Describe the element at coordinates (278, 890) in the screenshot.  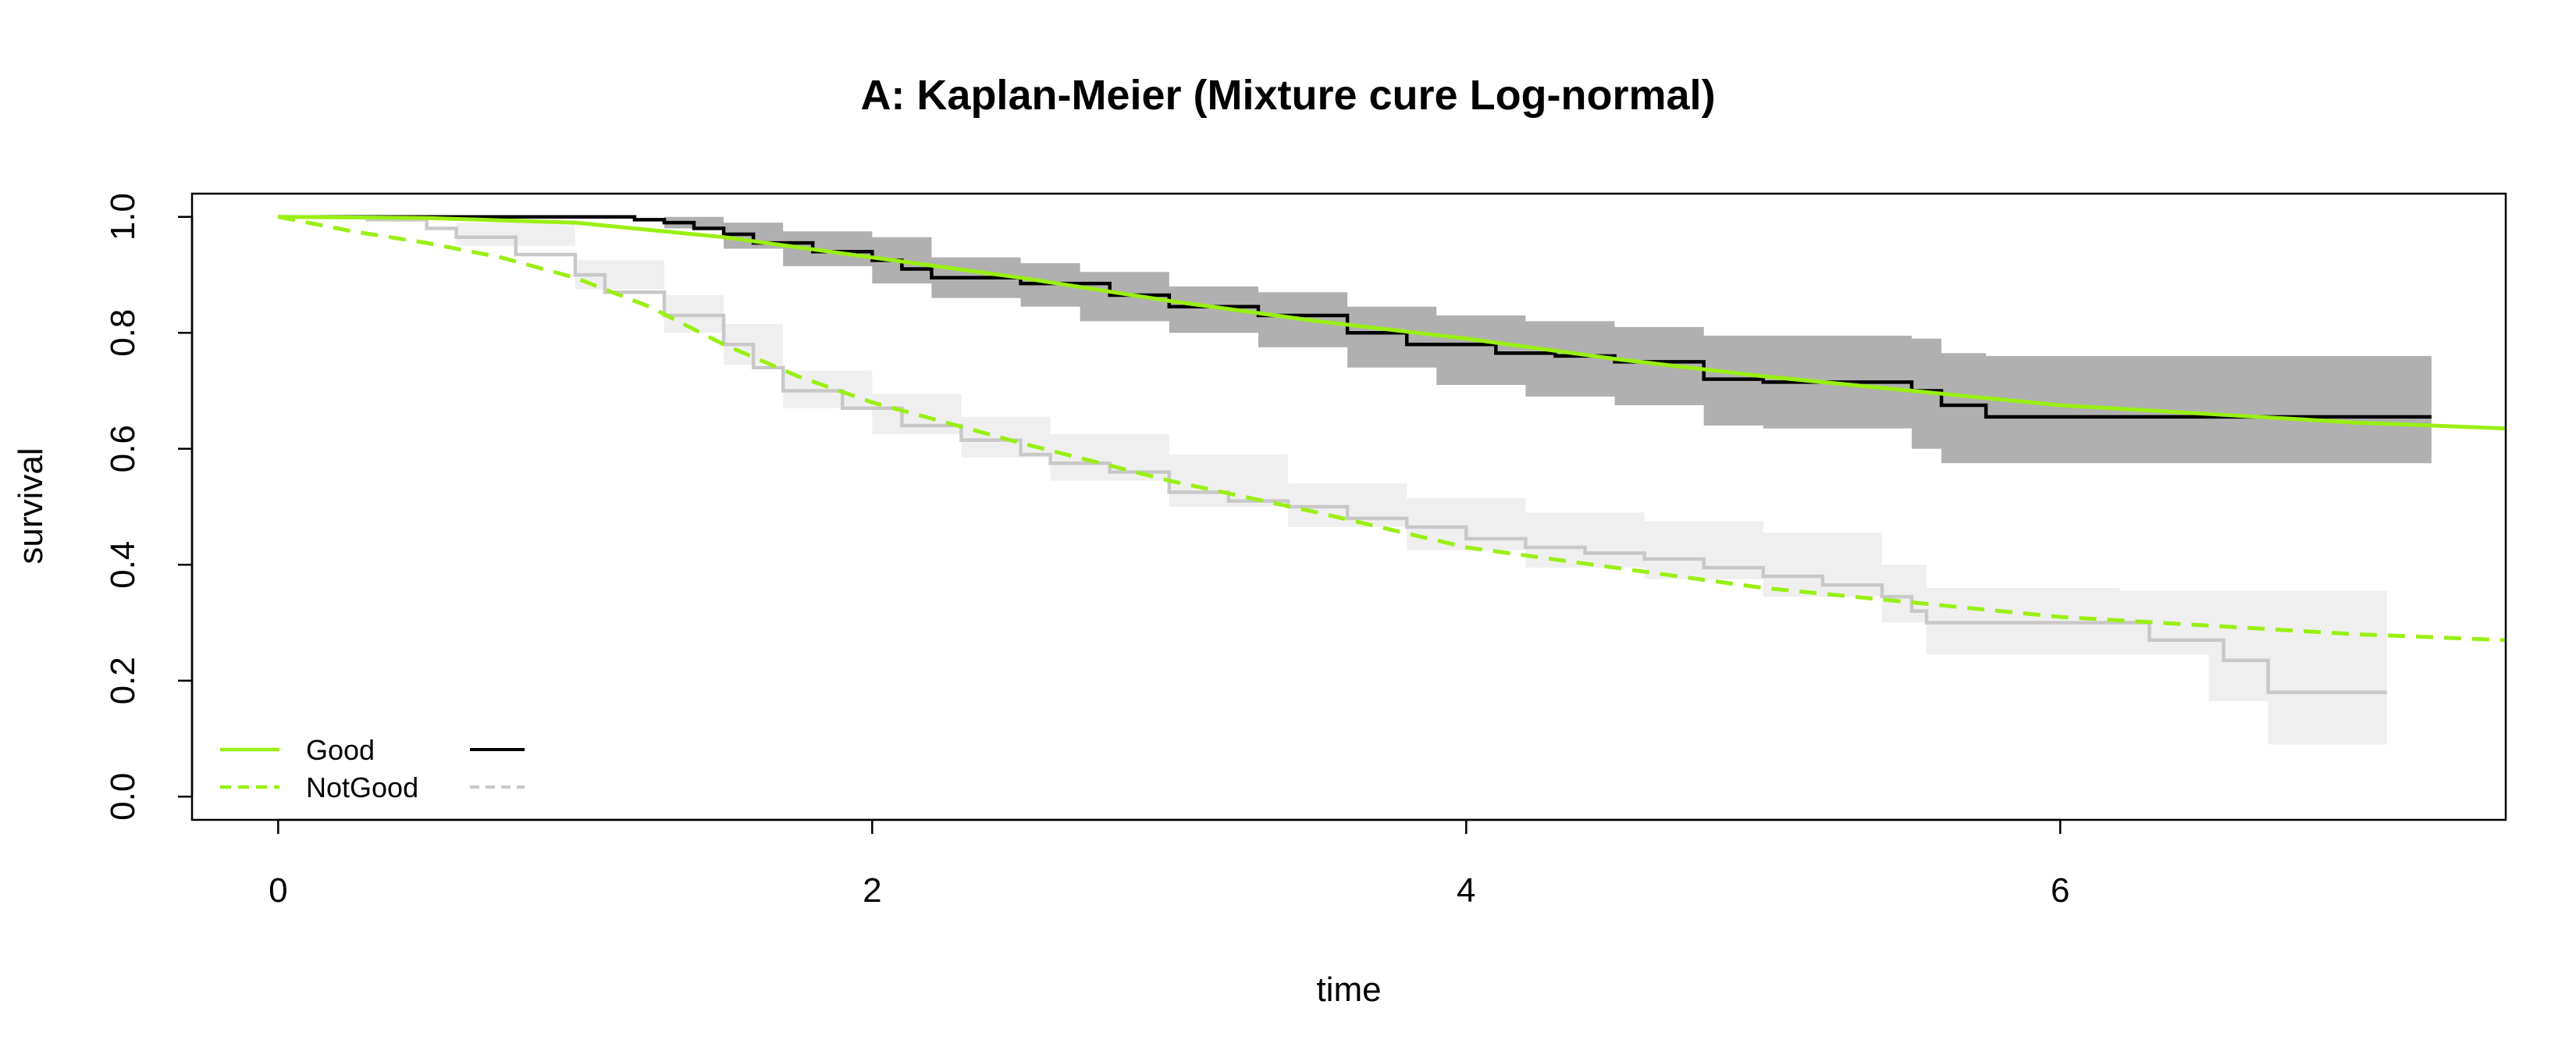
I see `x-tick-label: 0` at that location.